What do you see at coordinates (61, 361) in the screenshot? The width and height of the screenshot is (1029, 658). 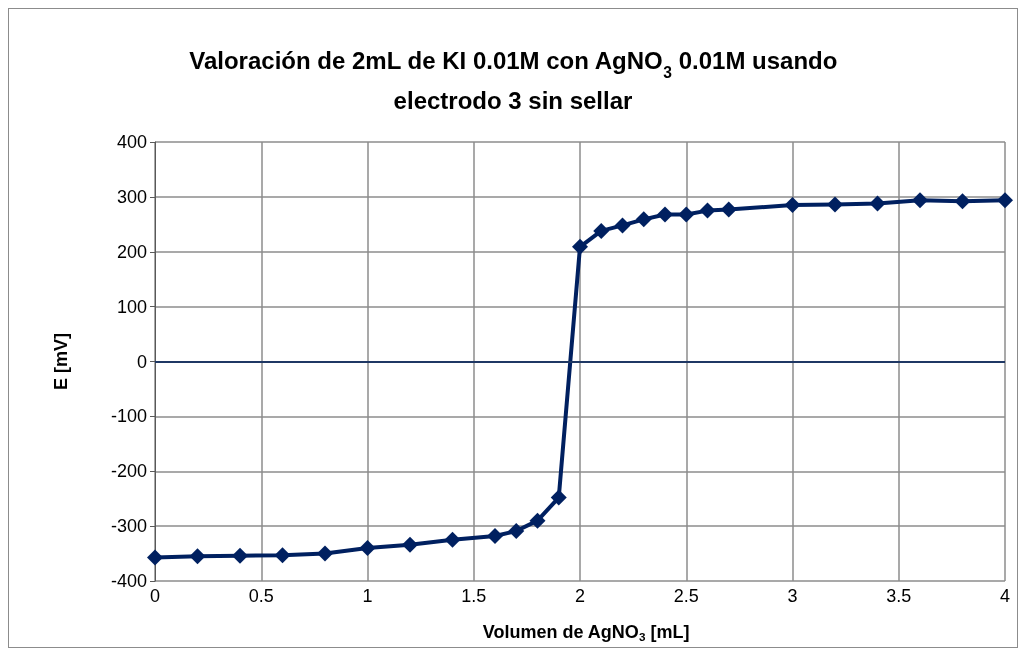 I see `y-axis-title: E [mV]` at bounding box center [61, 361].